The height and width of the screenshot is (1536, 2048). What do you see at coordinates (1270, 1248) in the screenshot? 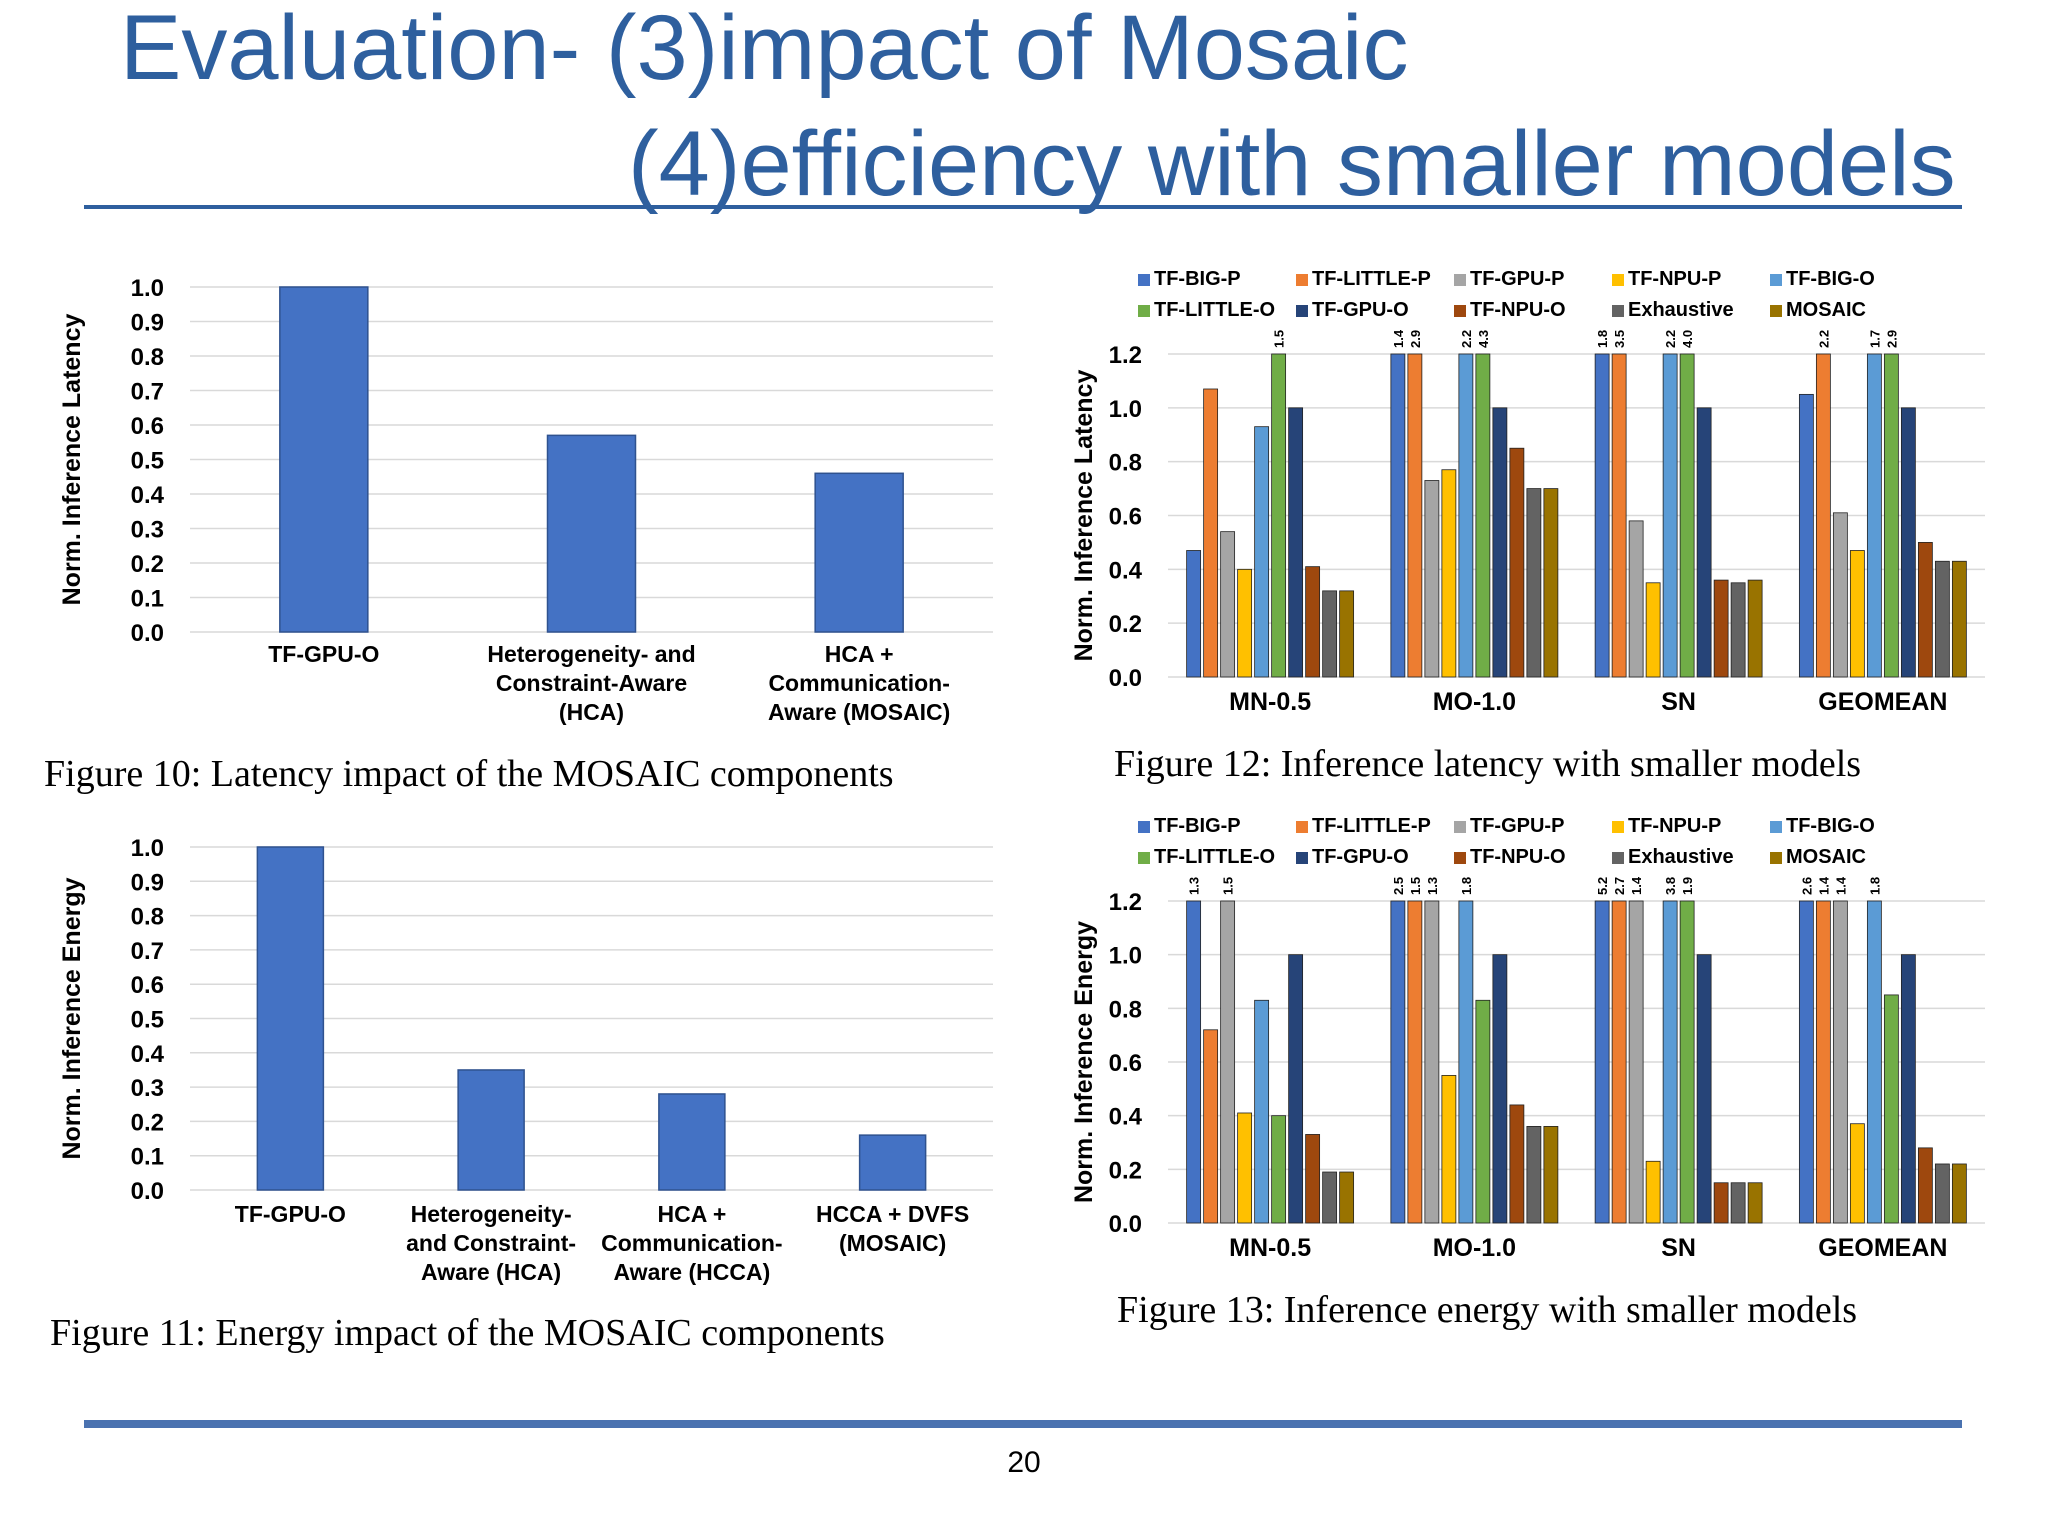
I see `fig13-category-label: MN-0.5` at bounding box center [1270, 1248].